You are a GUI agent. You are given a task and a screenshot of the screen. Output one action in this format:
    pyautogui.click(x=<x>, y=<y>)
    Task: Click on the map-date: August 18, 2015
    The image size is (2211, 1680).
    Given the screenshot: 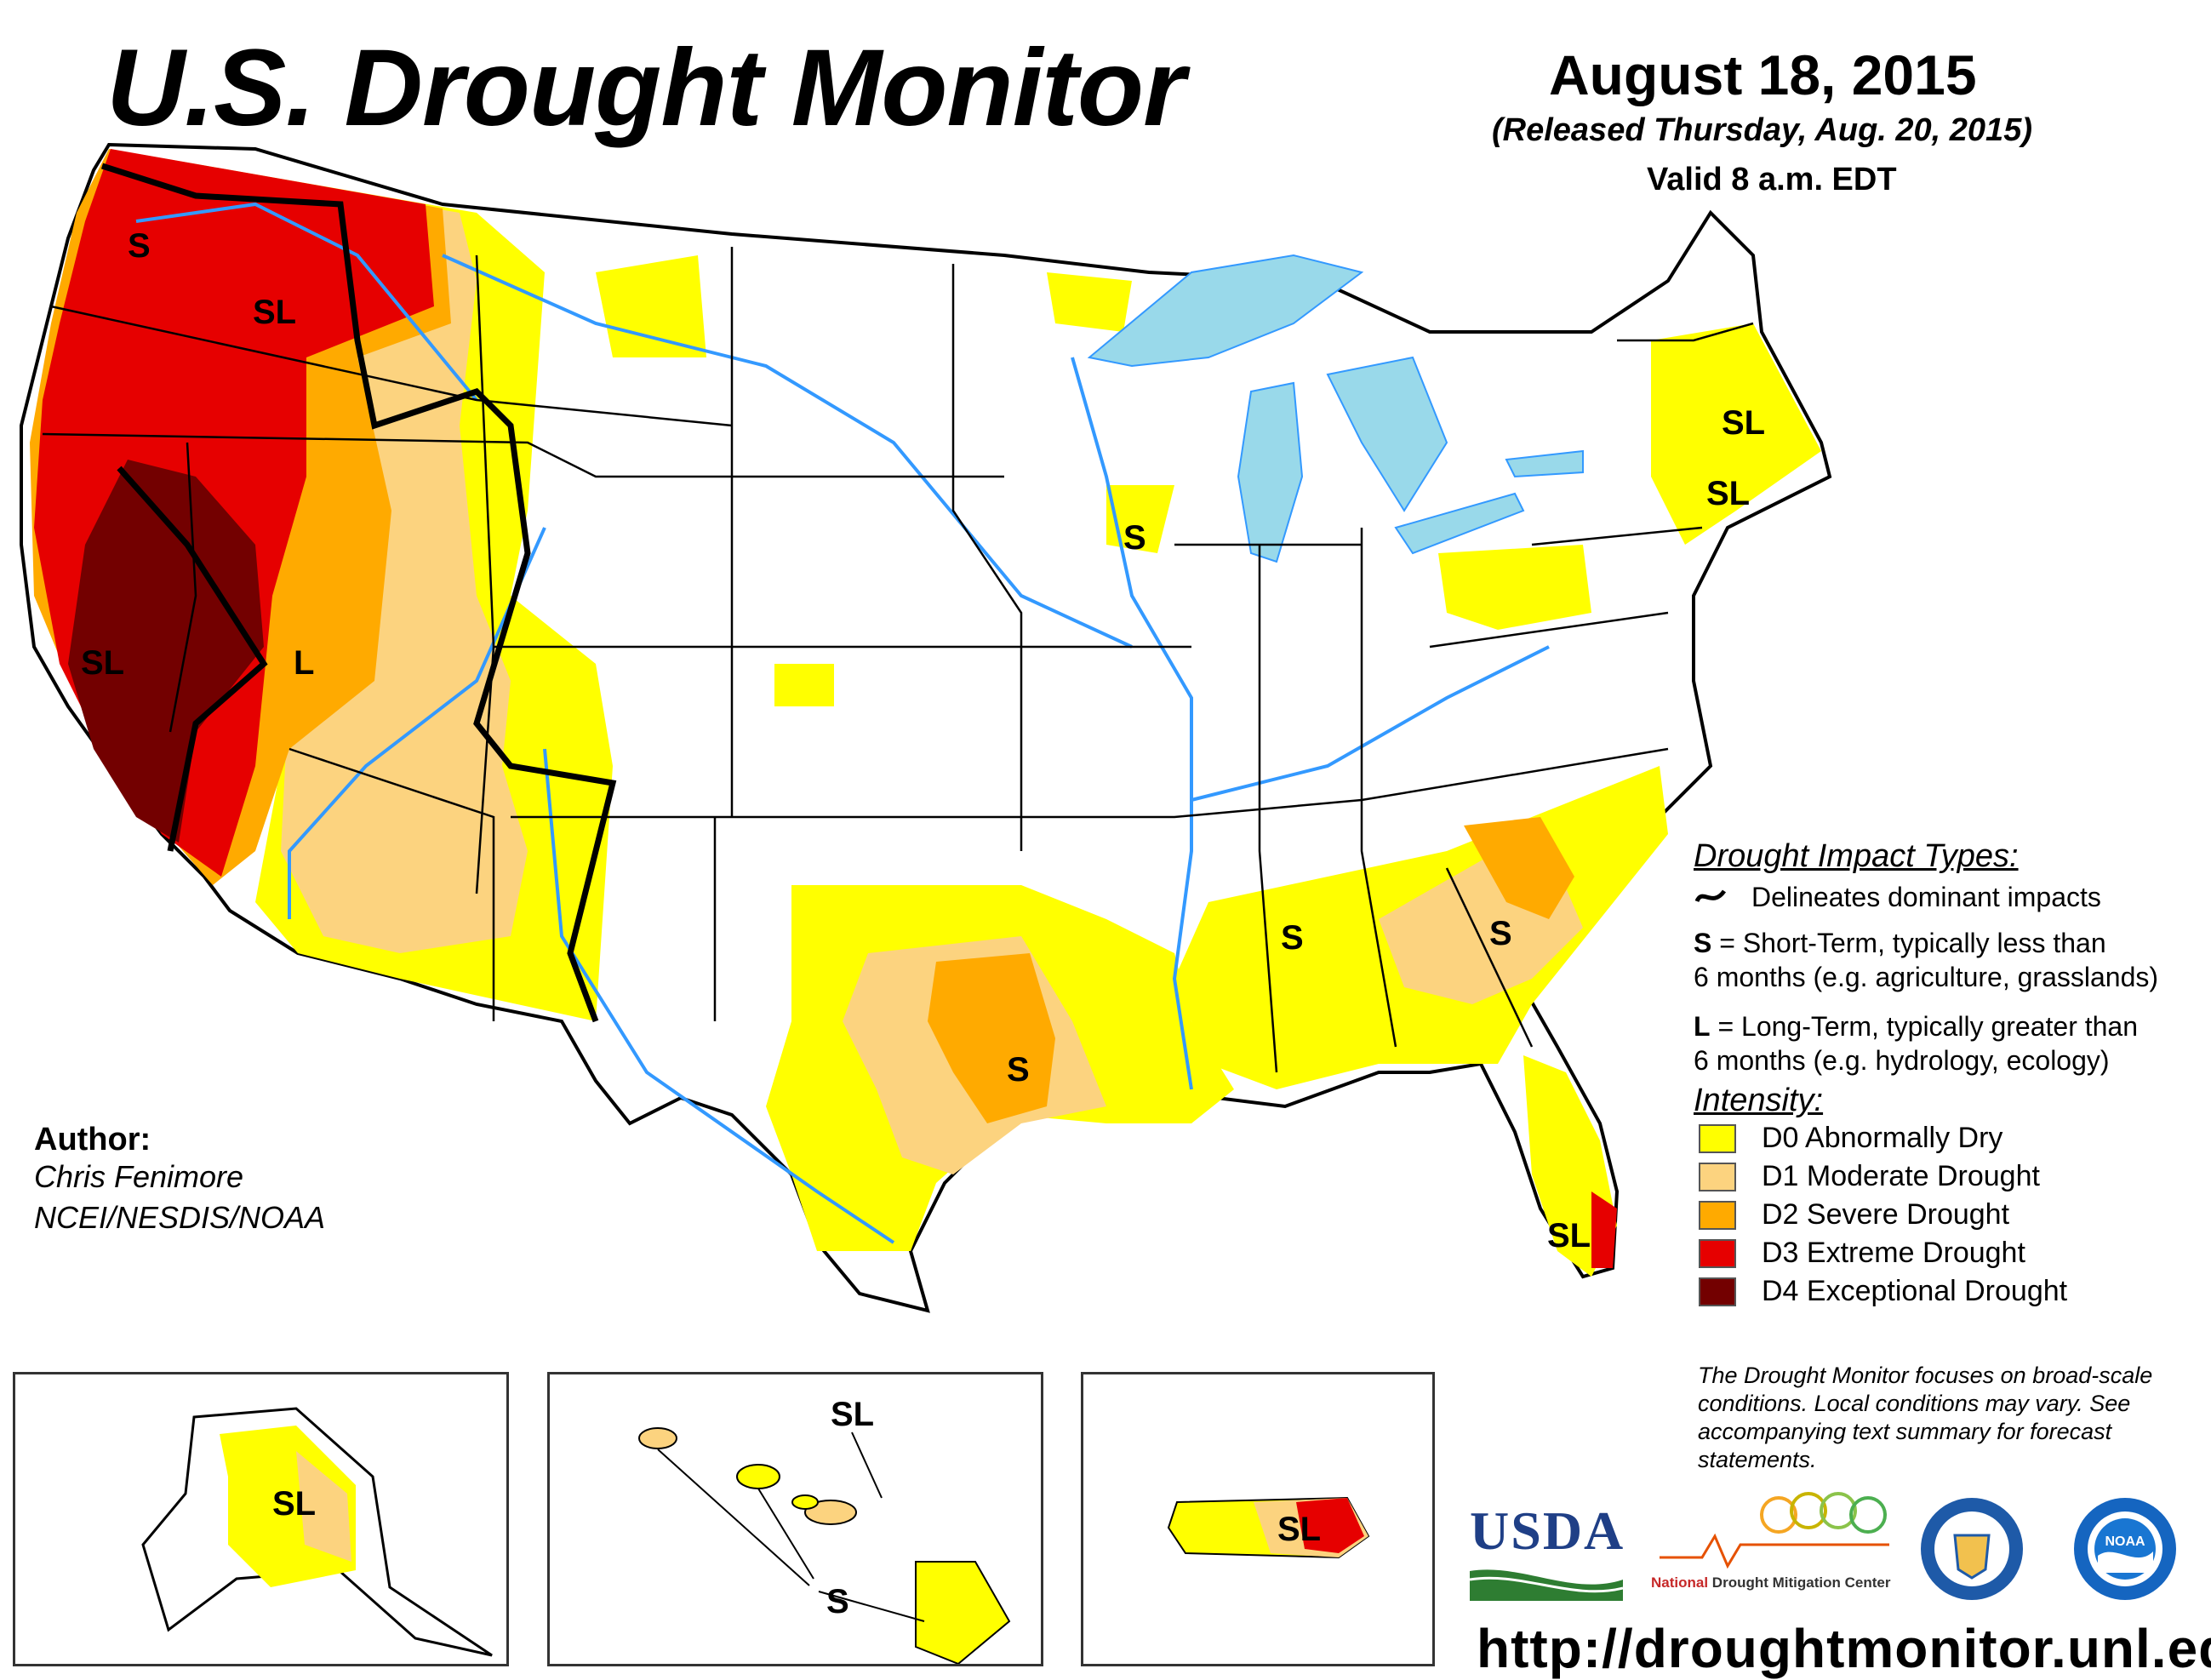 What is the action you would take?
    pyautogui.click(x=1763, y=75)
    